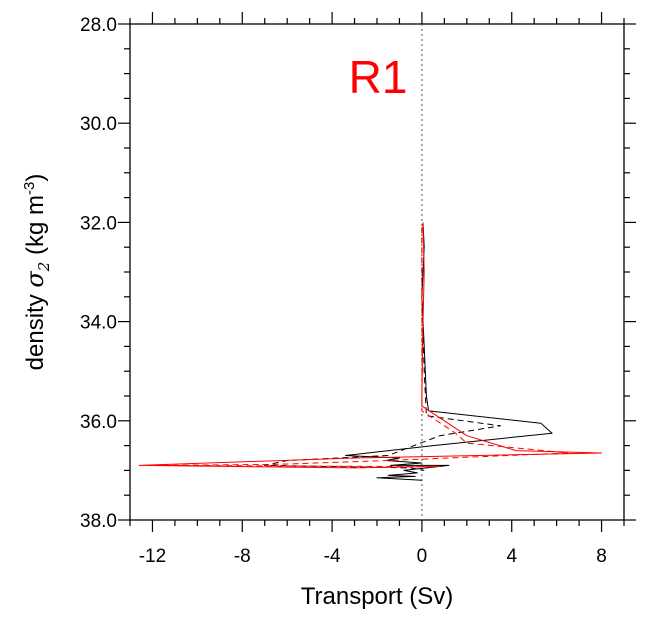  Describe the element at coordinates (98, 124) in the screenshot. I see `y-tick-label: 30.0` at that location.